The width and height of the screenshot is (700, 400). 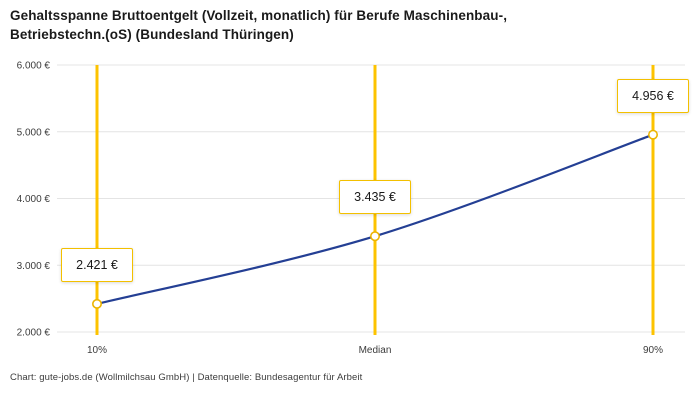 I want to click on y-tick-label: 6.000 €, so click(x=34, y=66).